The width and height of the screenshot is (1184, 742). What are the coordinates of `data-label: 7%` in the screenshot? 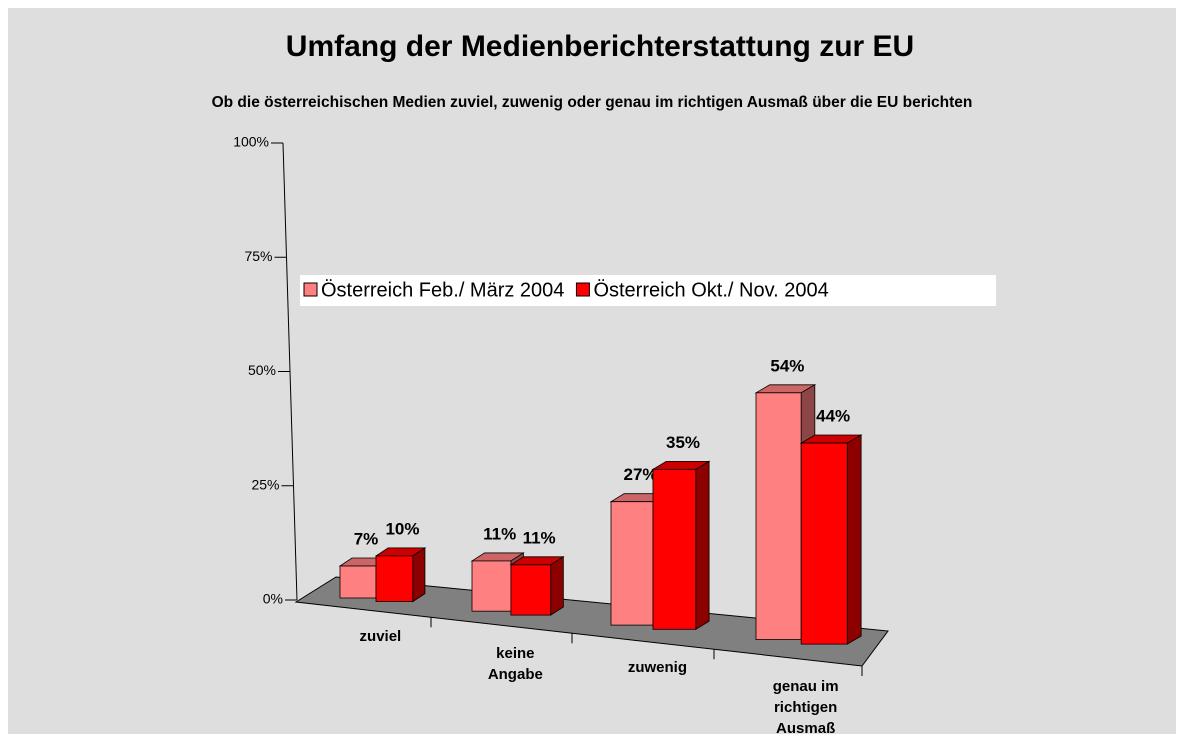 It's located at (366, 538).